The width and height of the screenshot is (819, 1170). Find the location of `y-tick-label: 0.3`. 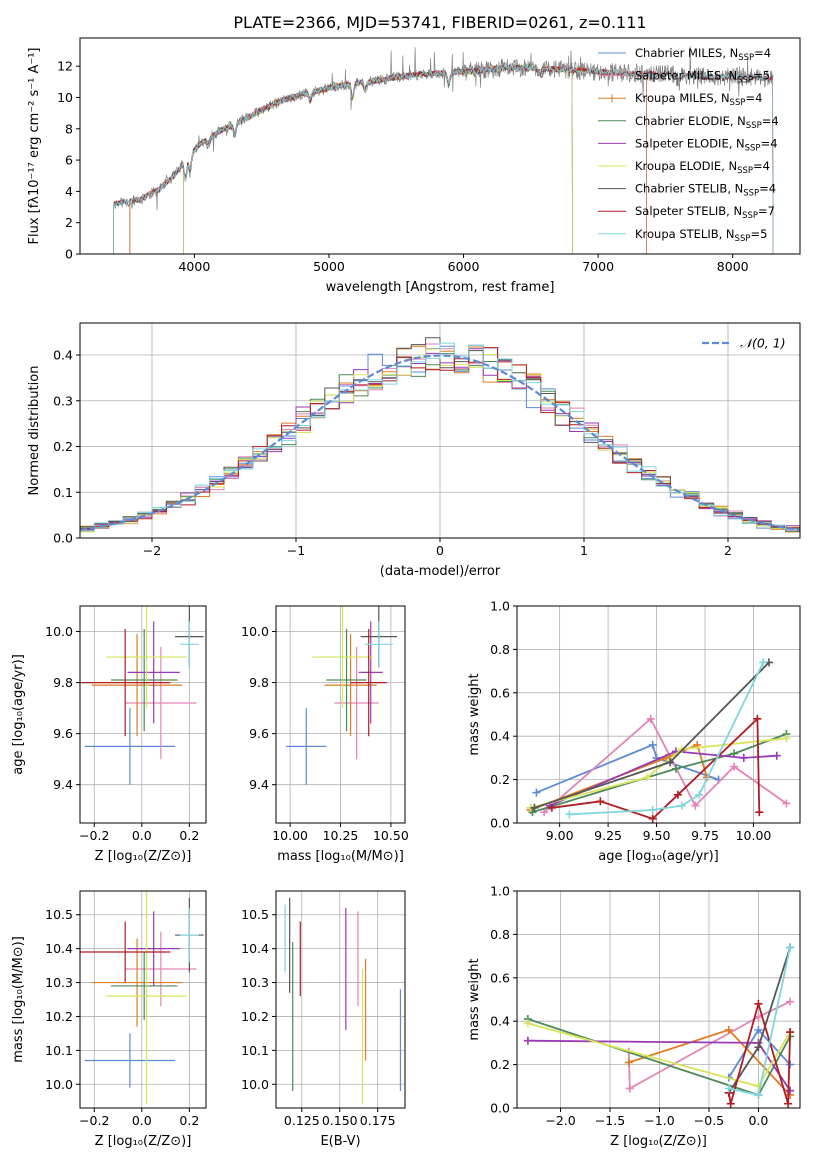

y-tick-label: 0.3 is located at coordinates (63, 400).